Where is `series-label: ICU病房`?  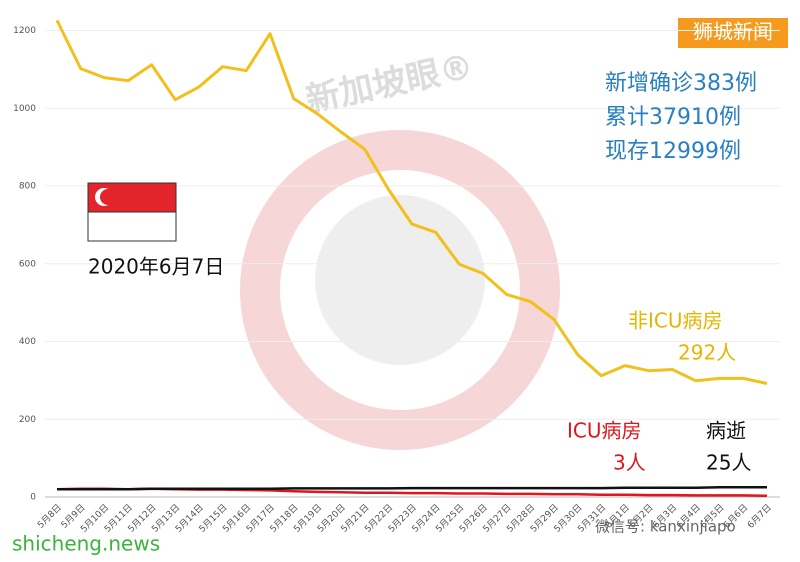
series-label: ICU病房 is located at coordinates (604, 431).